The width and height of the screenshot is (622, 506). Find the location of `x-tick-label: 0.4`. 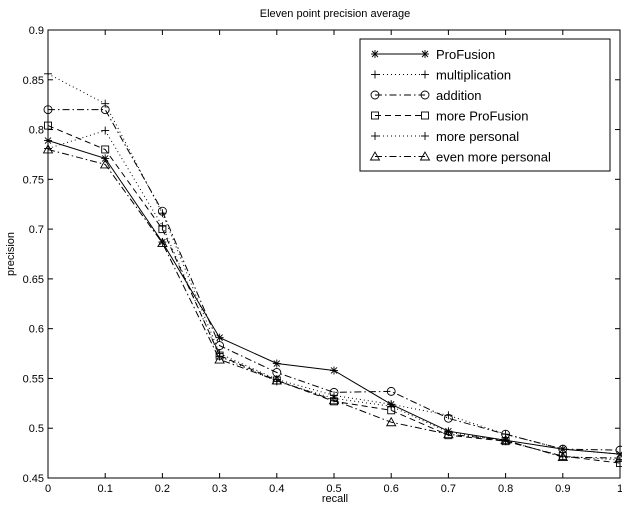

x-tick-label: 0.4 is located at coordinates (276, 489).